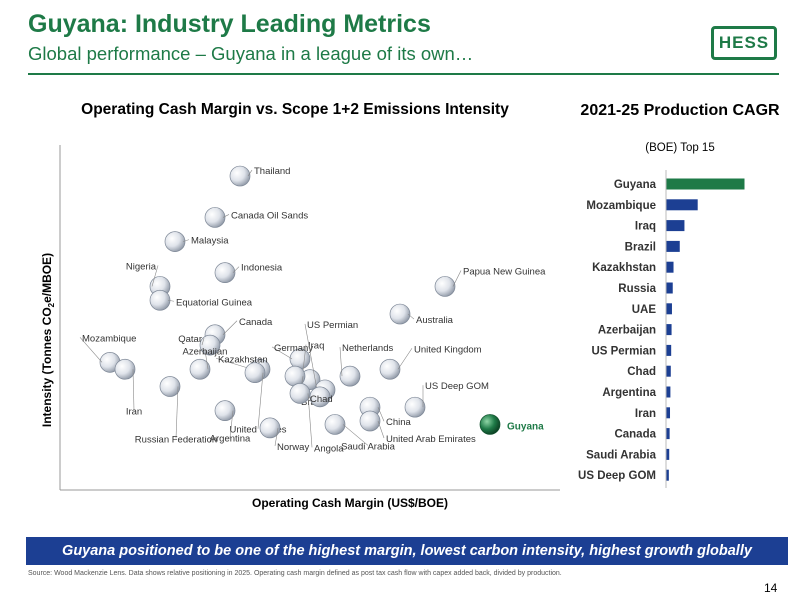 This screenshot has height=600, width=800. Describe the element at coordinates (680, 110) in the screenshot. I see `bar-chart-title: 2021-25 Production CAGR` at that location.